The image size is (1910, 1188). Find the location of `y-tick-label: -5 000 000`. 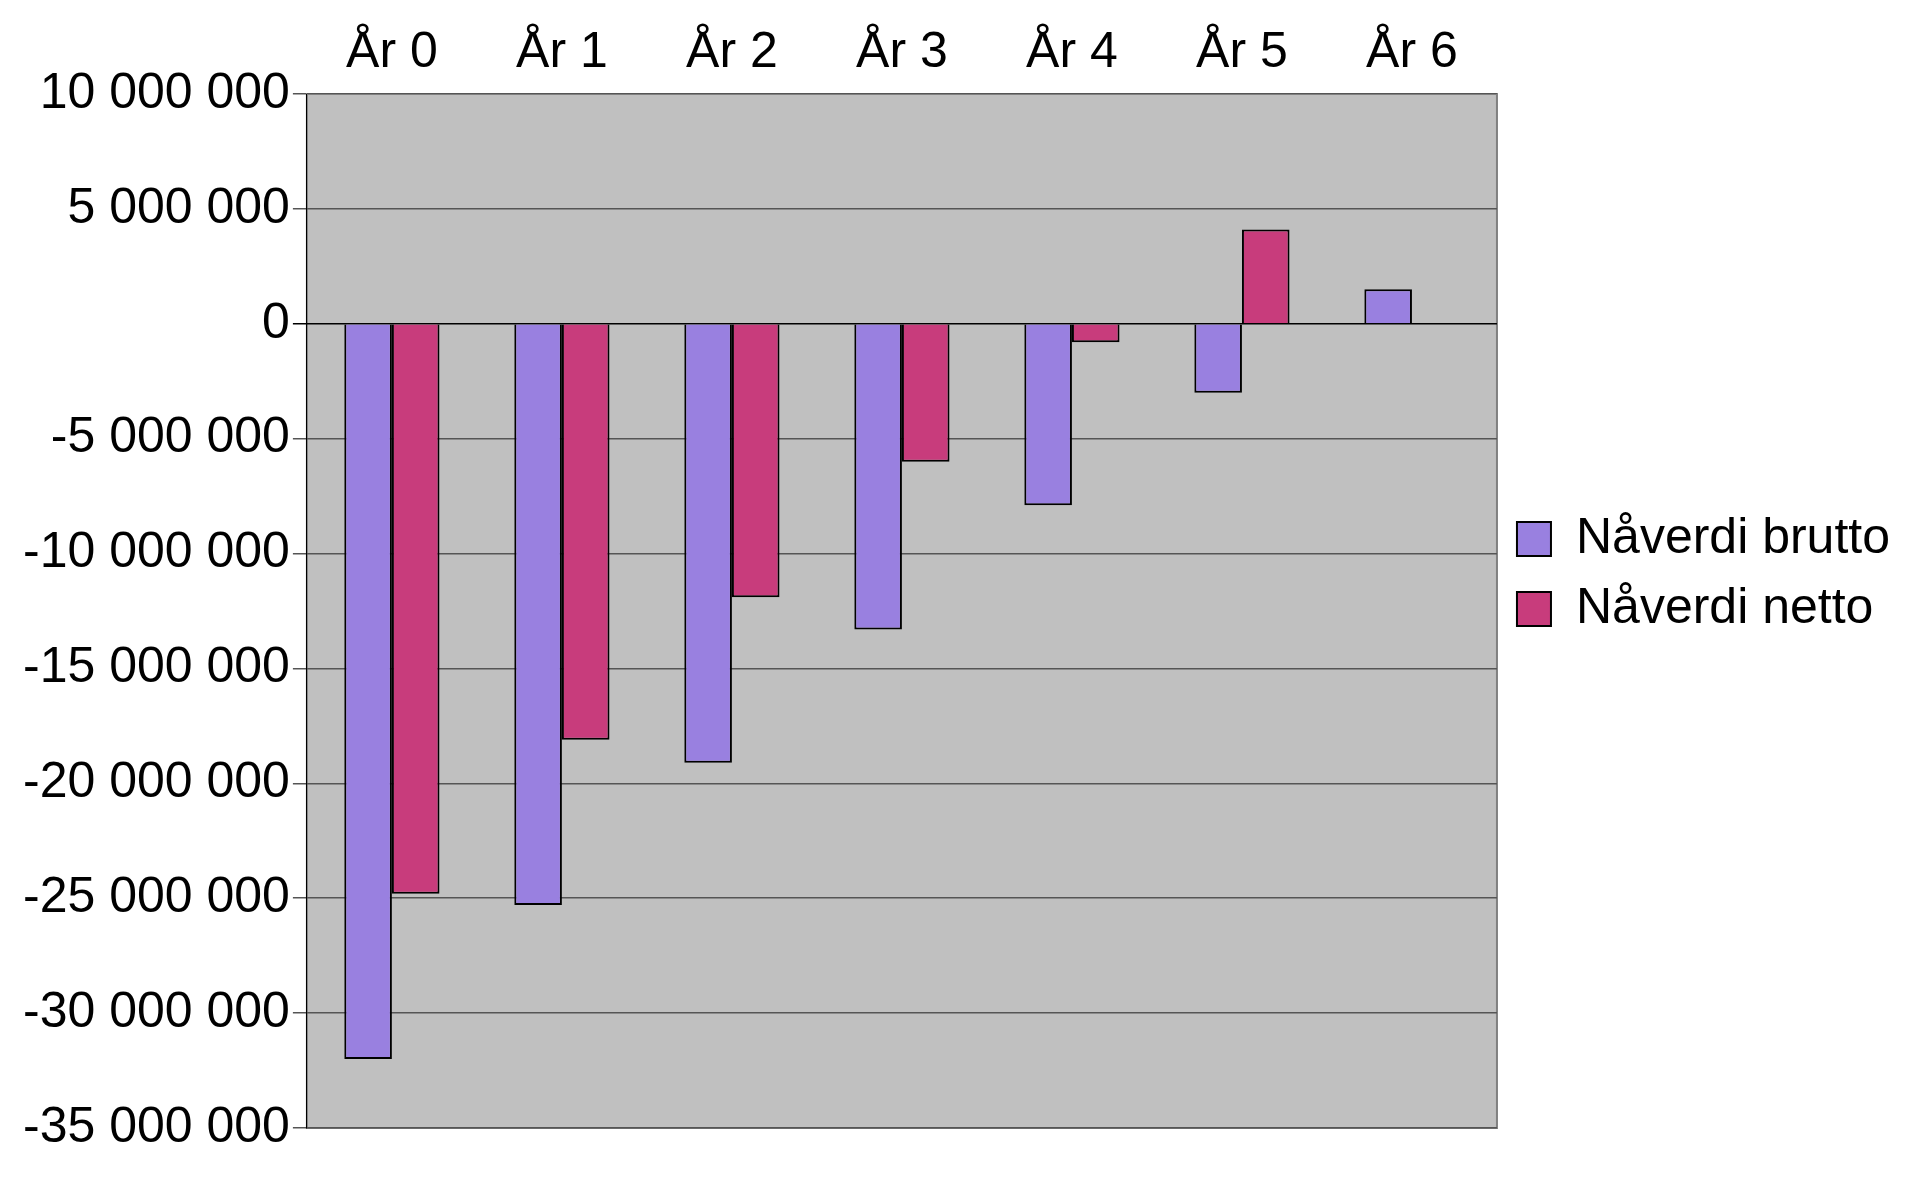

y-tick-label: -5 000 000 is located at coordinates (170, 435).